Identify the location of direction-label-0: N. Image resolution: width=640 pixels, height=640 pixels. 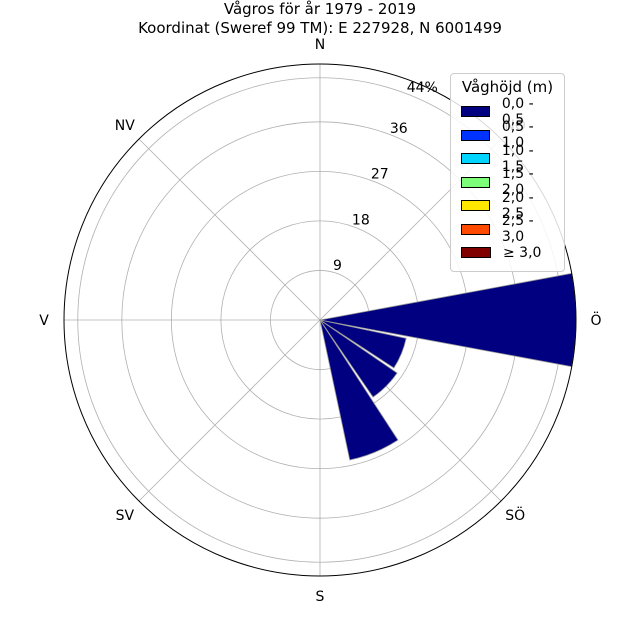
(320, 45).